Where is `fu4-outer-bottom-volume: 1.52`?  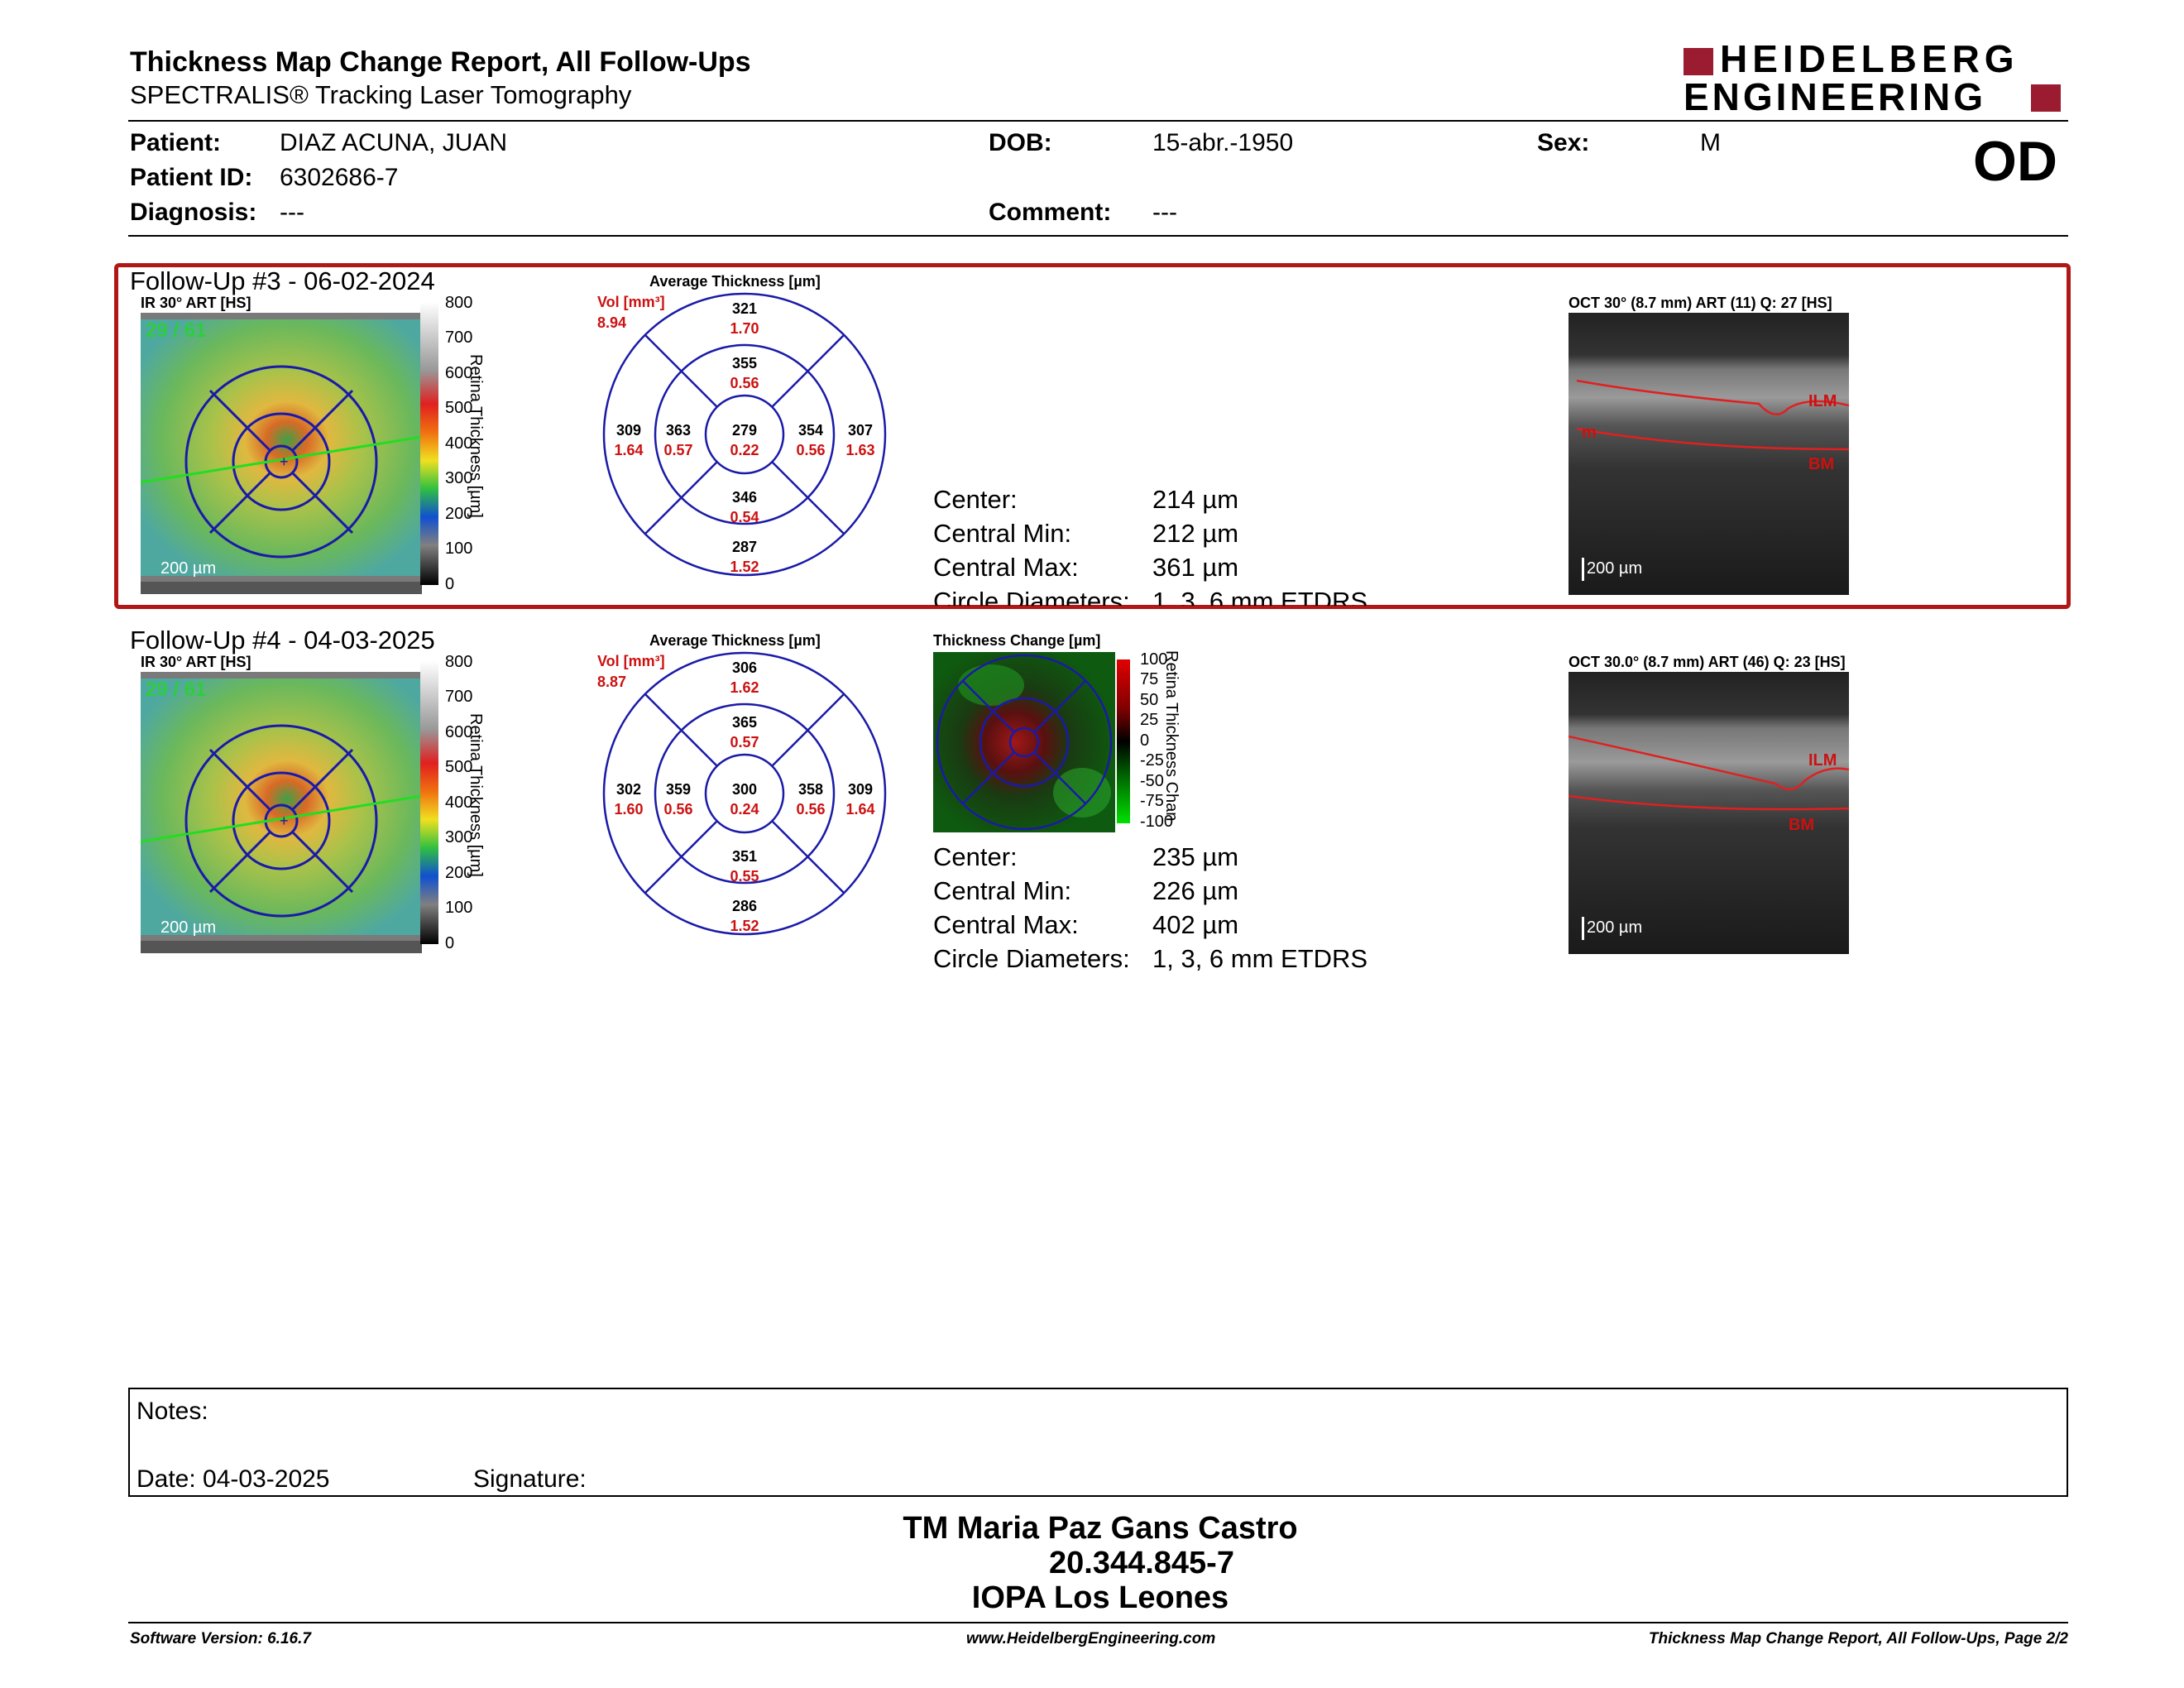
fu4-outer-bottom-volume: 1.52 is located at coordinates (744, 926).